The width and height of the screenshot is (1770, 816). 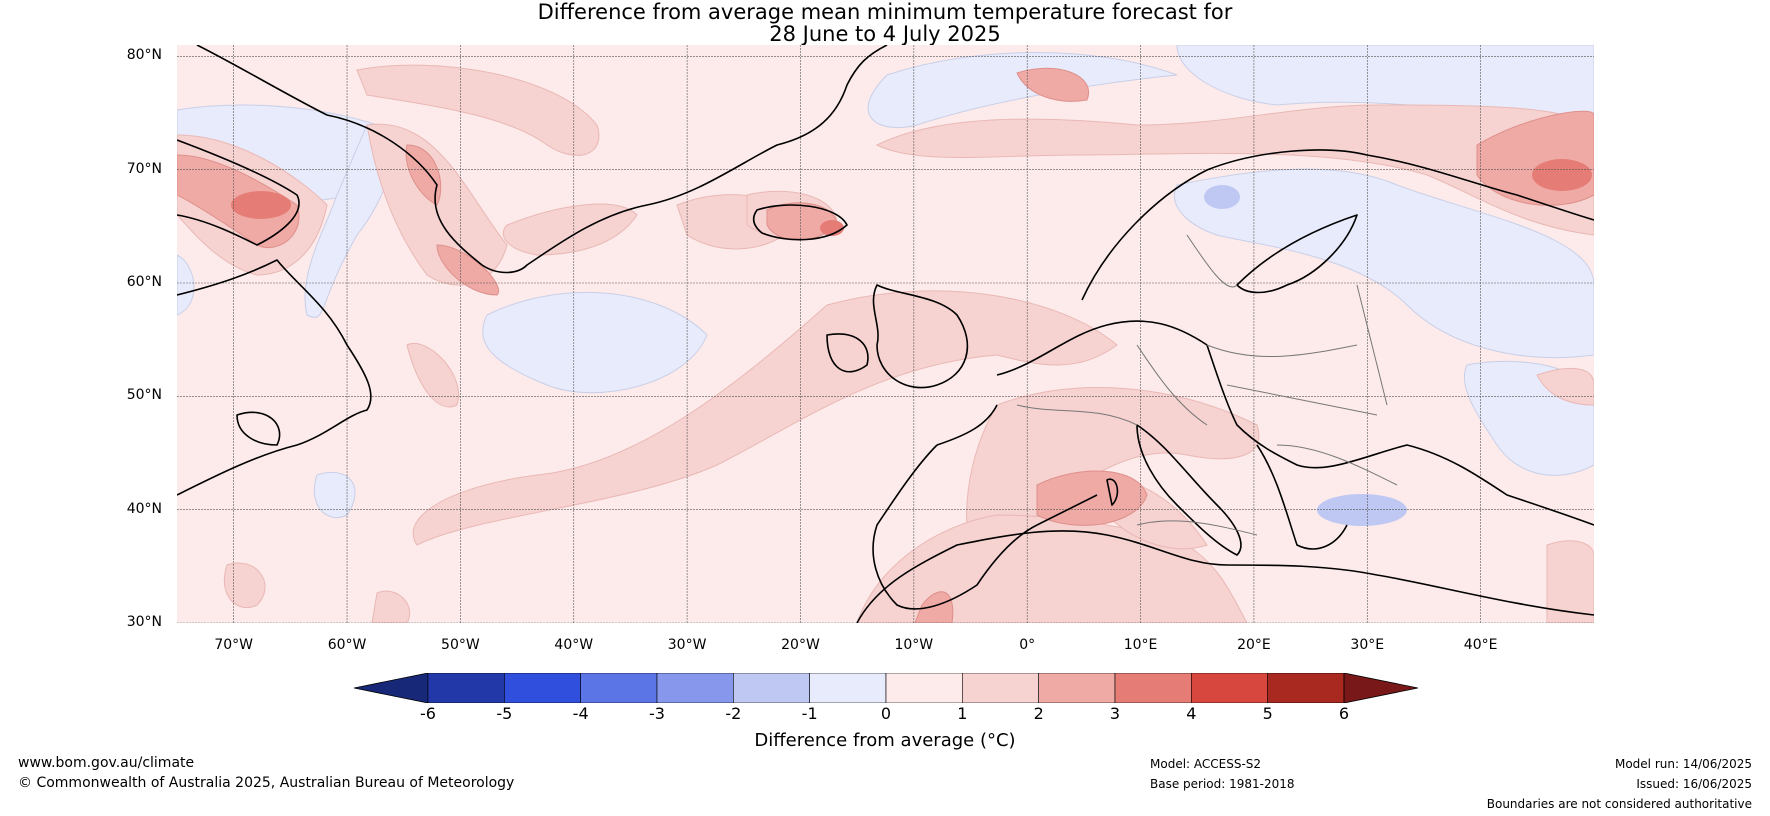 I want to click on colorbar-tick-label: 6, so click(x=1344, y=713).